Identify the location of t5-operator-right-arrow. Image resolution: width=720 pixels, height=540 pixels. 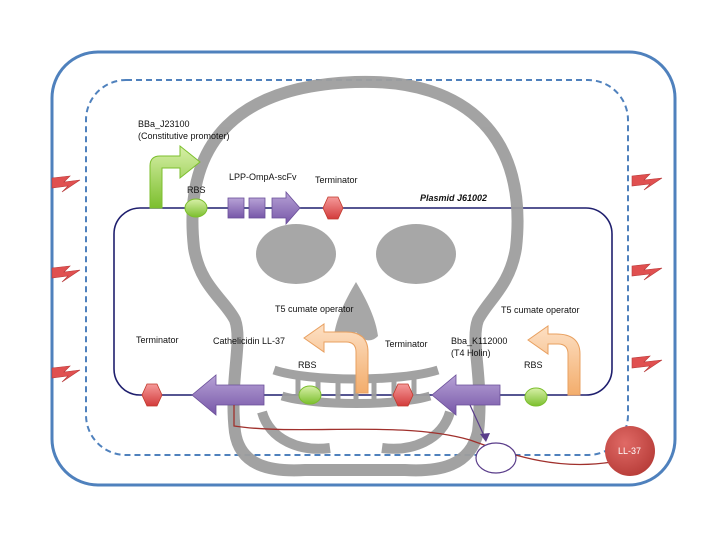
(554, 360).